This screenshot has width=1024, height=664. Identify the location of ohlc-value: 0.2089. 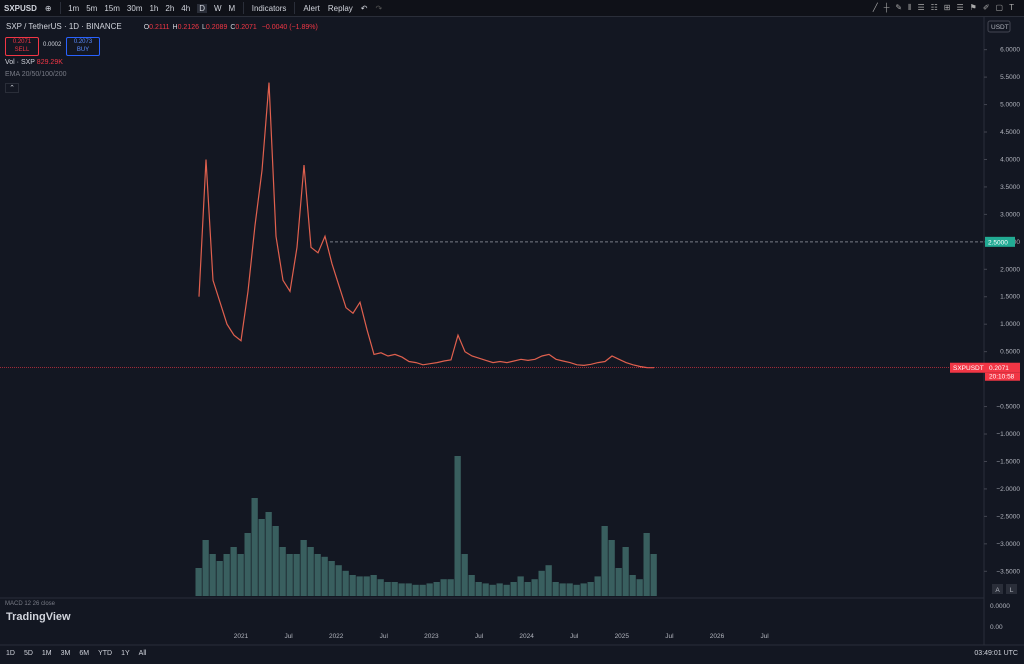
(216, 27).